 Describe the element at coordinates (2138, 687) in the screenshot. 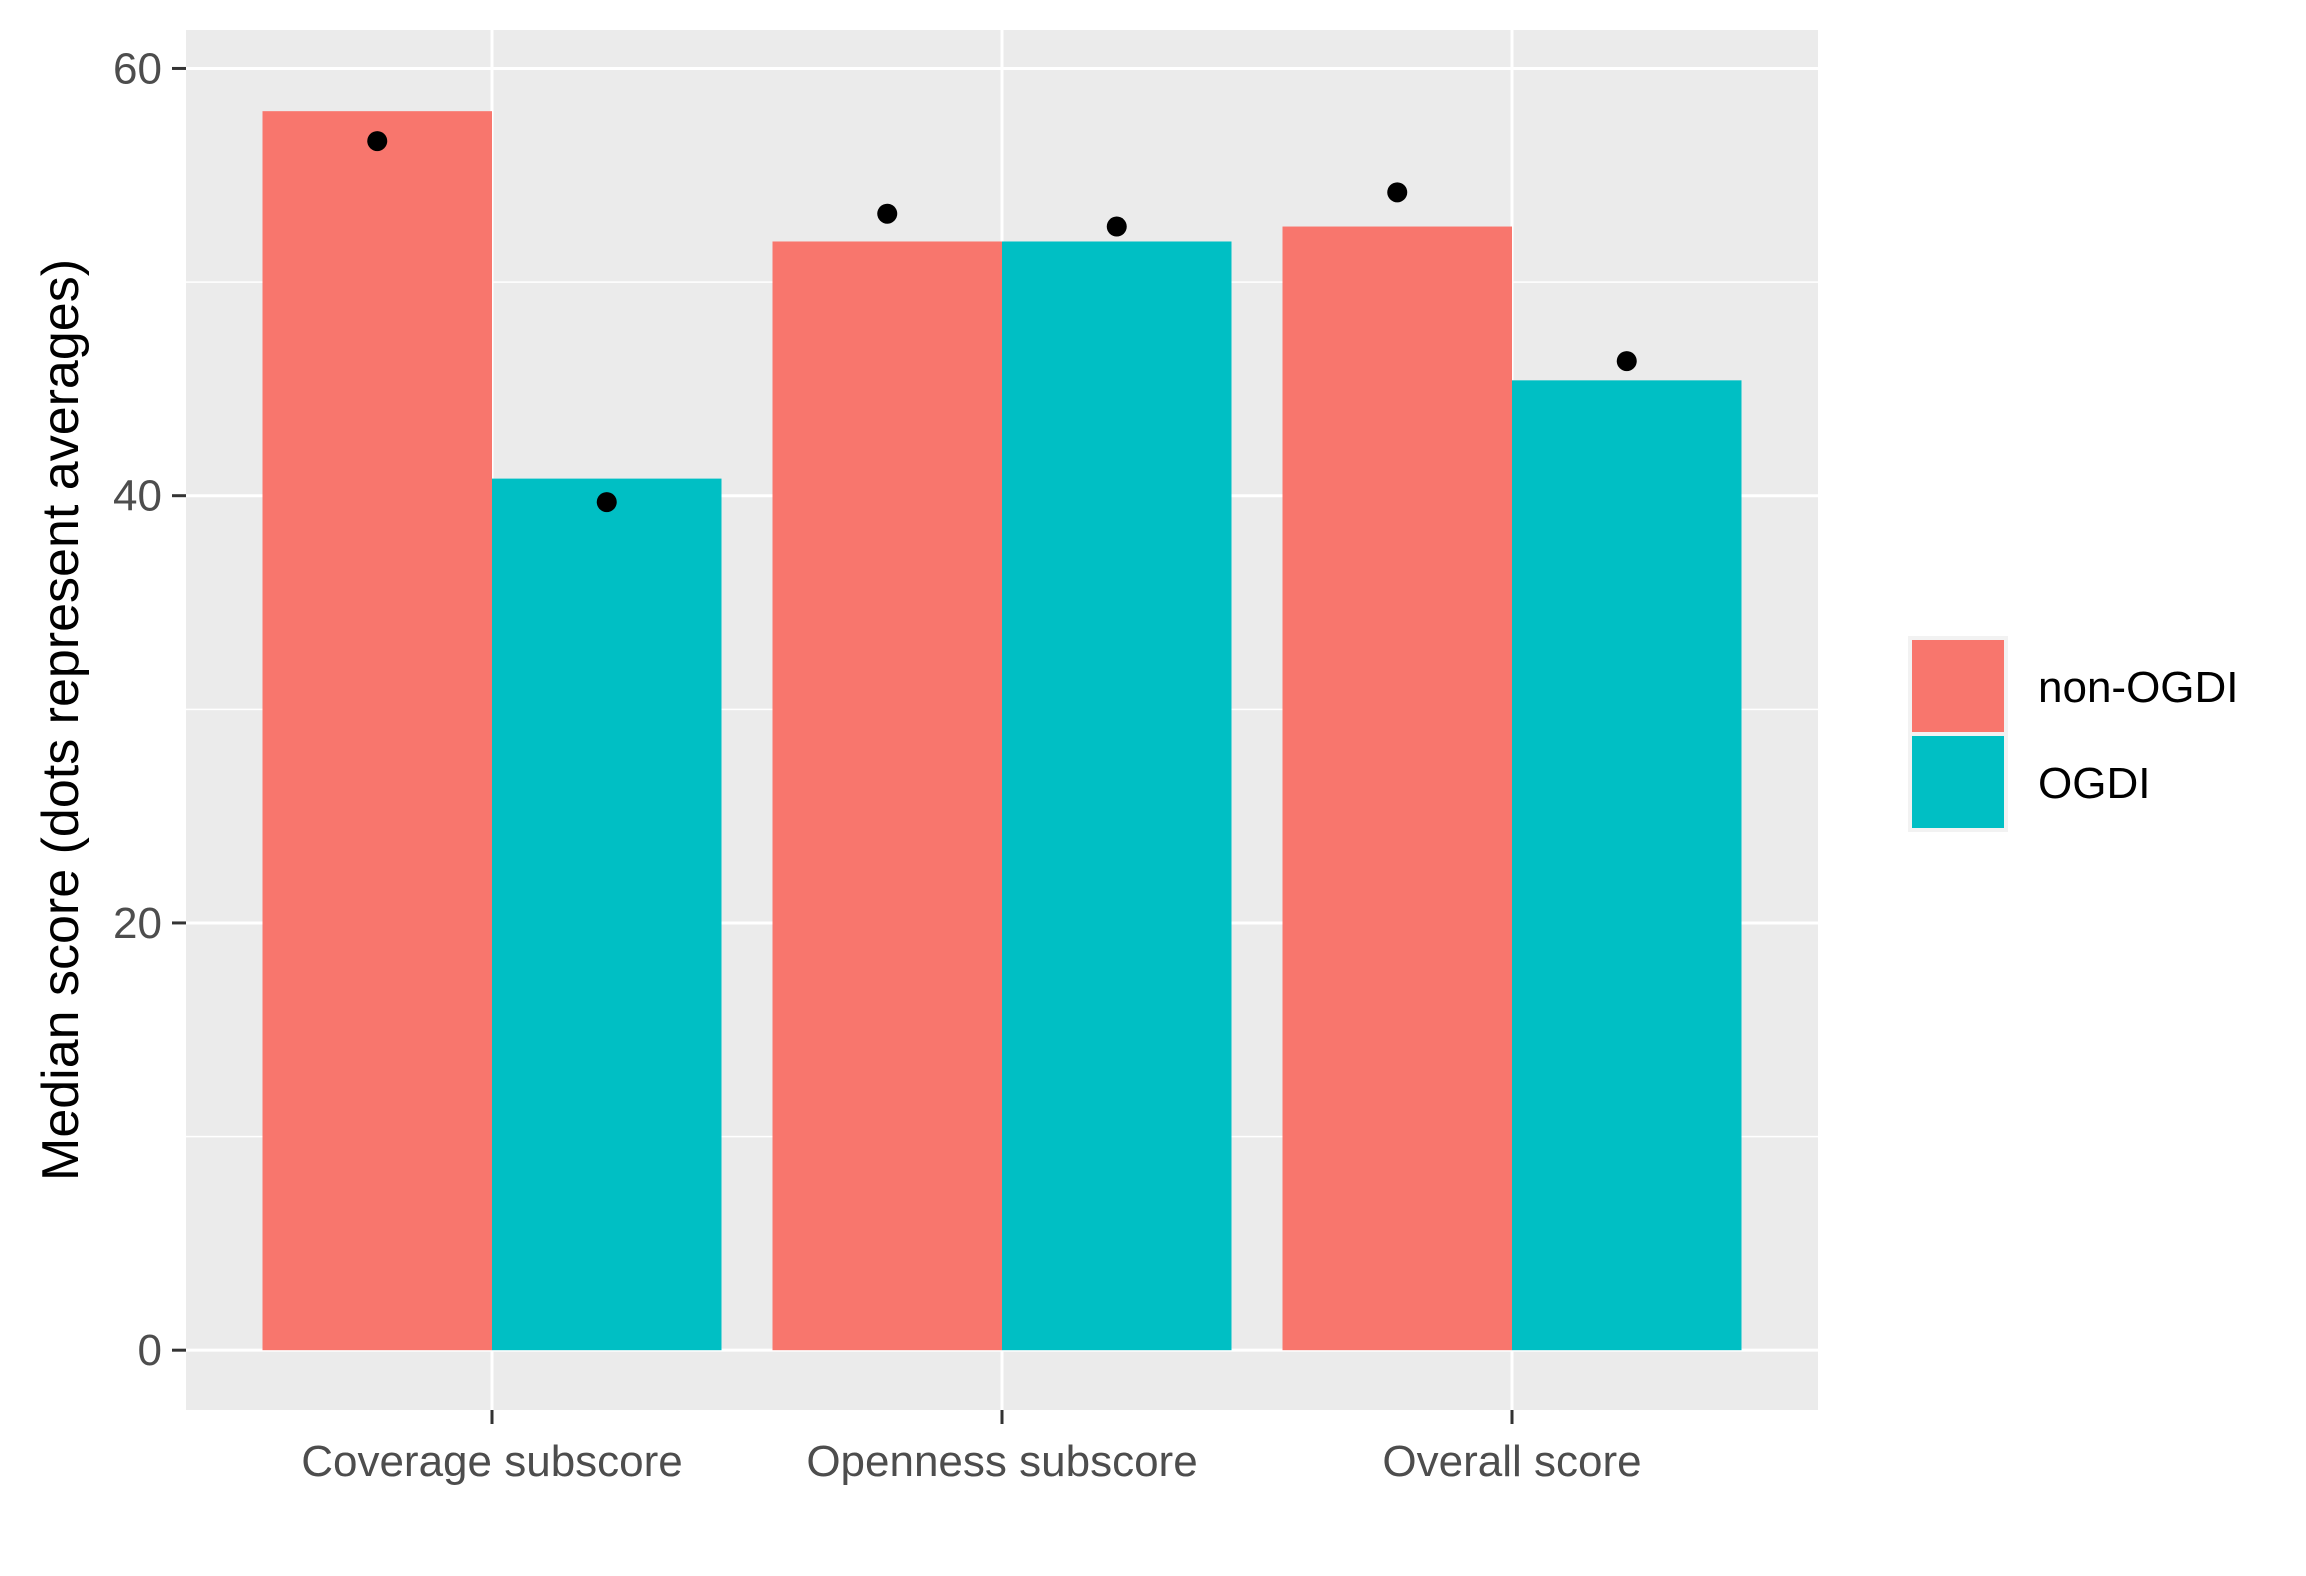

I see `legend-label: non-OGDI` at that location.